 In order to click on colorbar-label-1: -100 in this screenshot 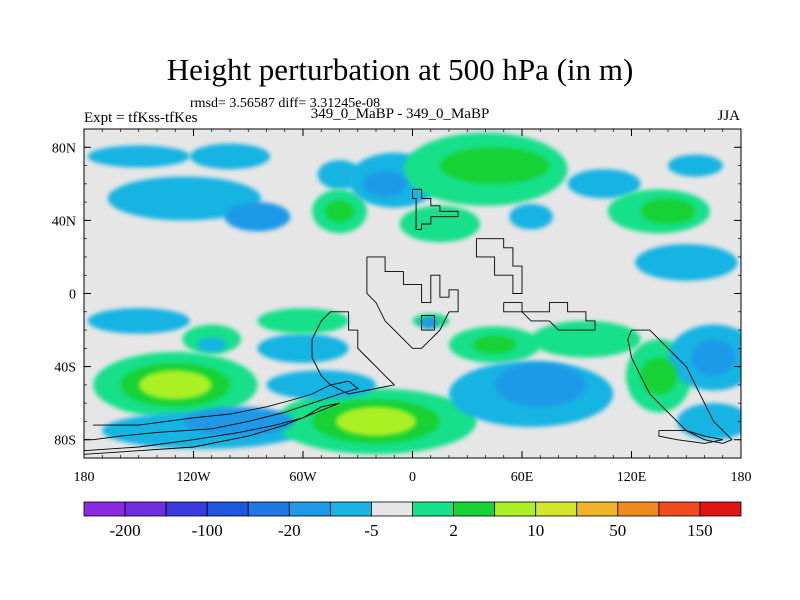, I will do `click(207, 530)`.